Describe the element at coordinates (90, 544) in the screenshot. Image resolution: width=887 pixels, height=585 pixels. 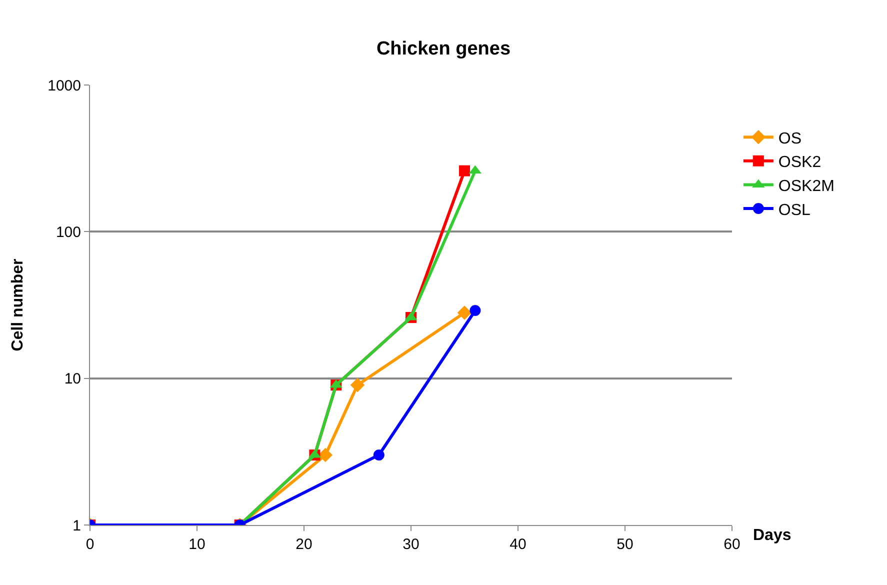
I see `x-tick-label: 0` at that location.